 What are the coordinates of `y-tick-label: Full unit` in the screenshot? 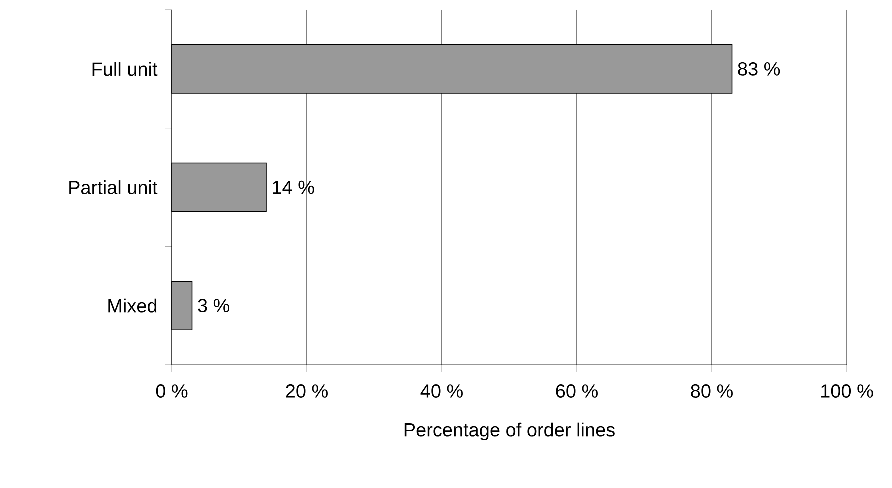 It's located at (125, 69).